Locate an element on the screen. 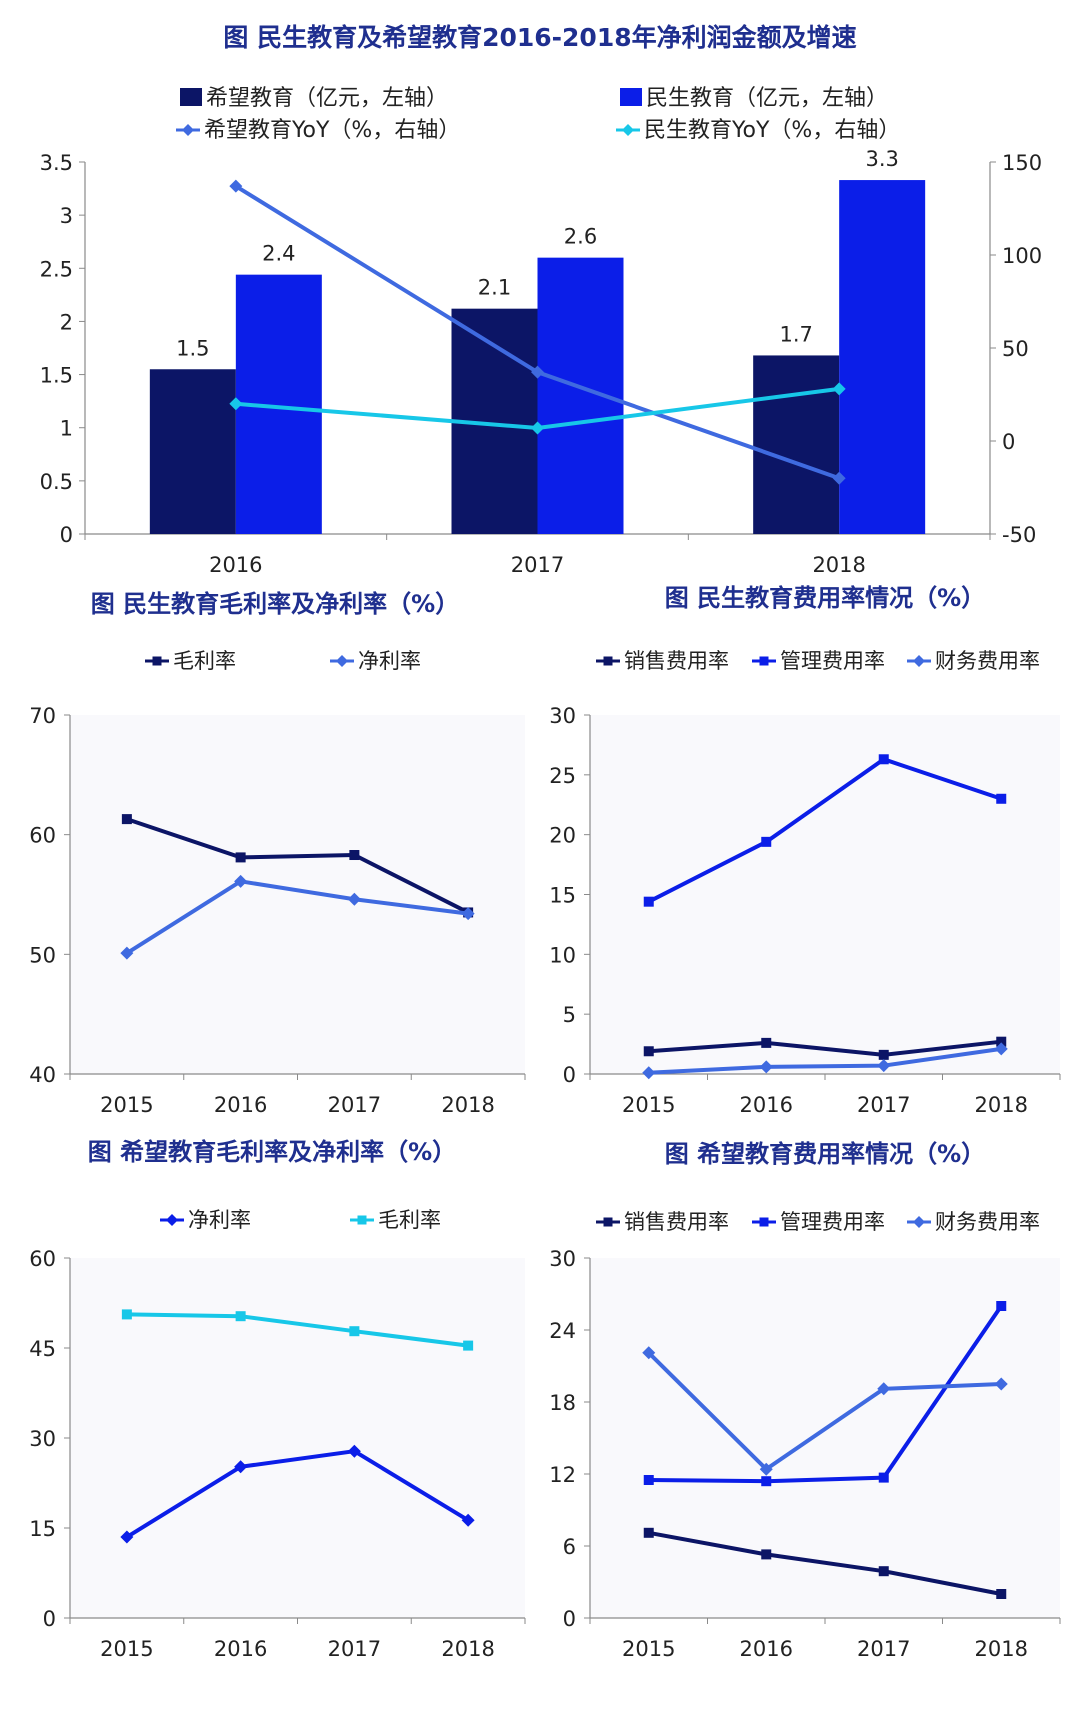 The image size is (1080, 1714). legend-label-1: 净利率 is located at coordinates (389, 661).